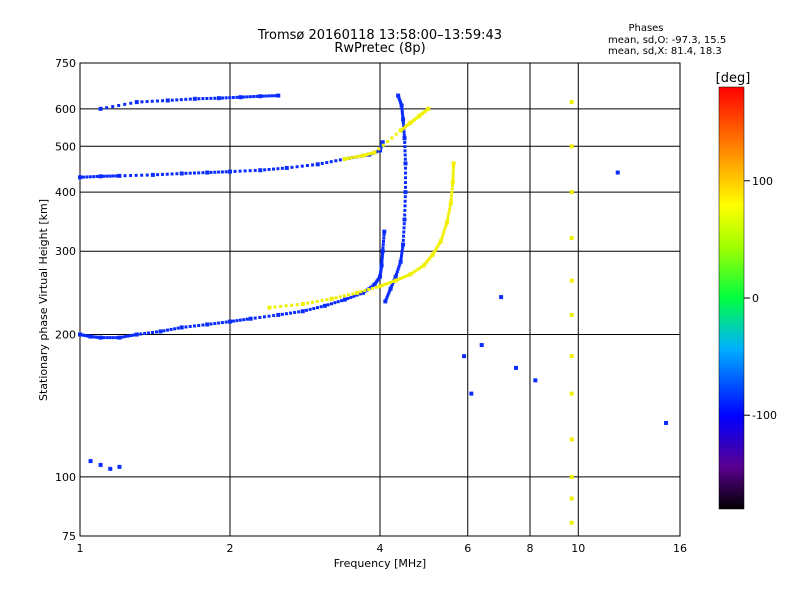  What do you see at coordinates (380, 548) in the screenshot?
I see `x-tick-label: 4` at bounding box center [380, 548].